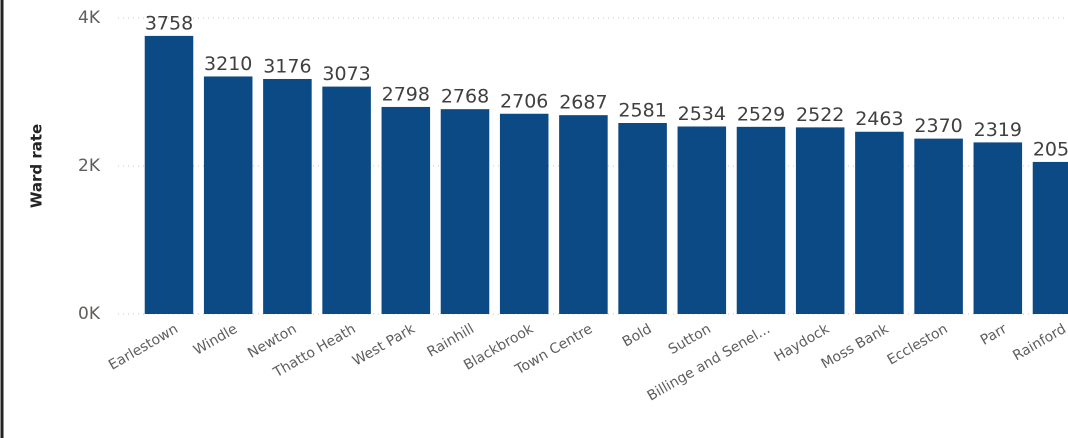  What do you see at coordinates (169, 23) in the screenshot?
I see `value-label: 3758` at bounding box center [169, 23].